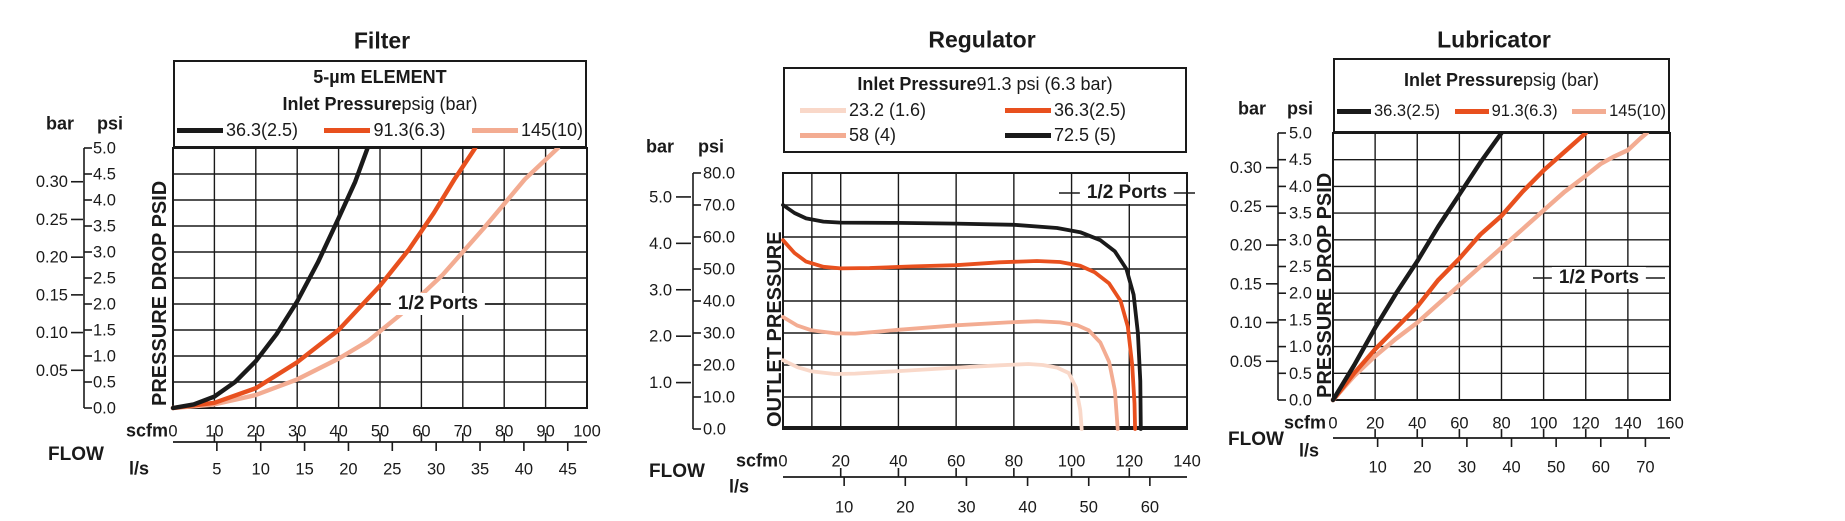 The height and width of the screenshot is (521, 1845). What do you see at coordinates (527, 130) in the screenshot?
I see `legend-entry: 145(10)` at bounding box center [527, 130].